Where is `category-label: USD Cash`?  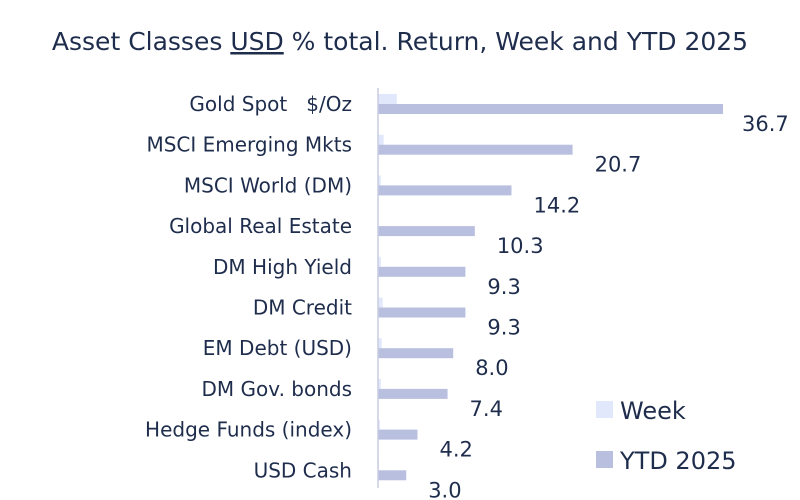 category-label: USD Cash is located at coordinates (303, 470).